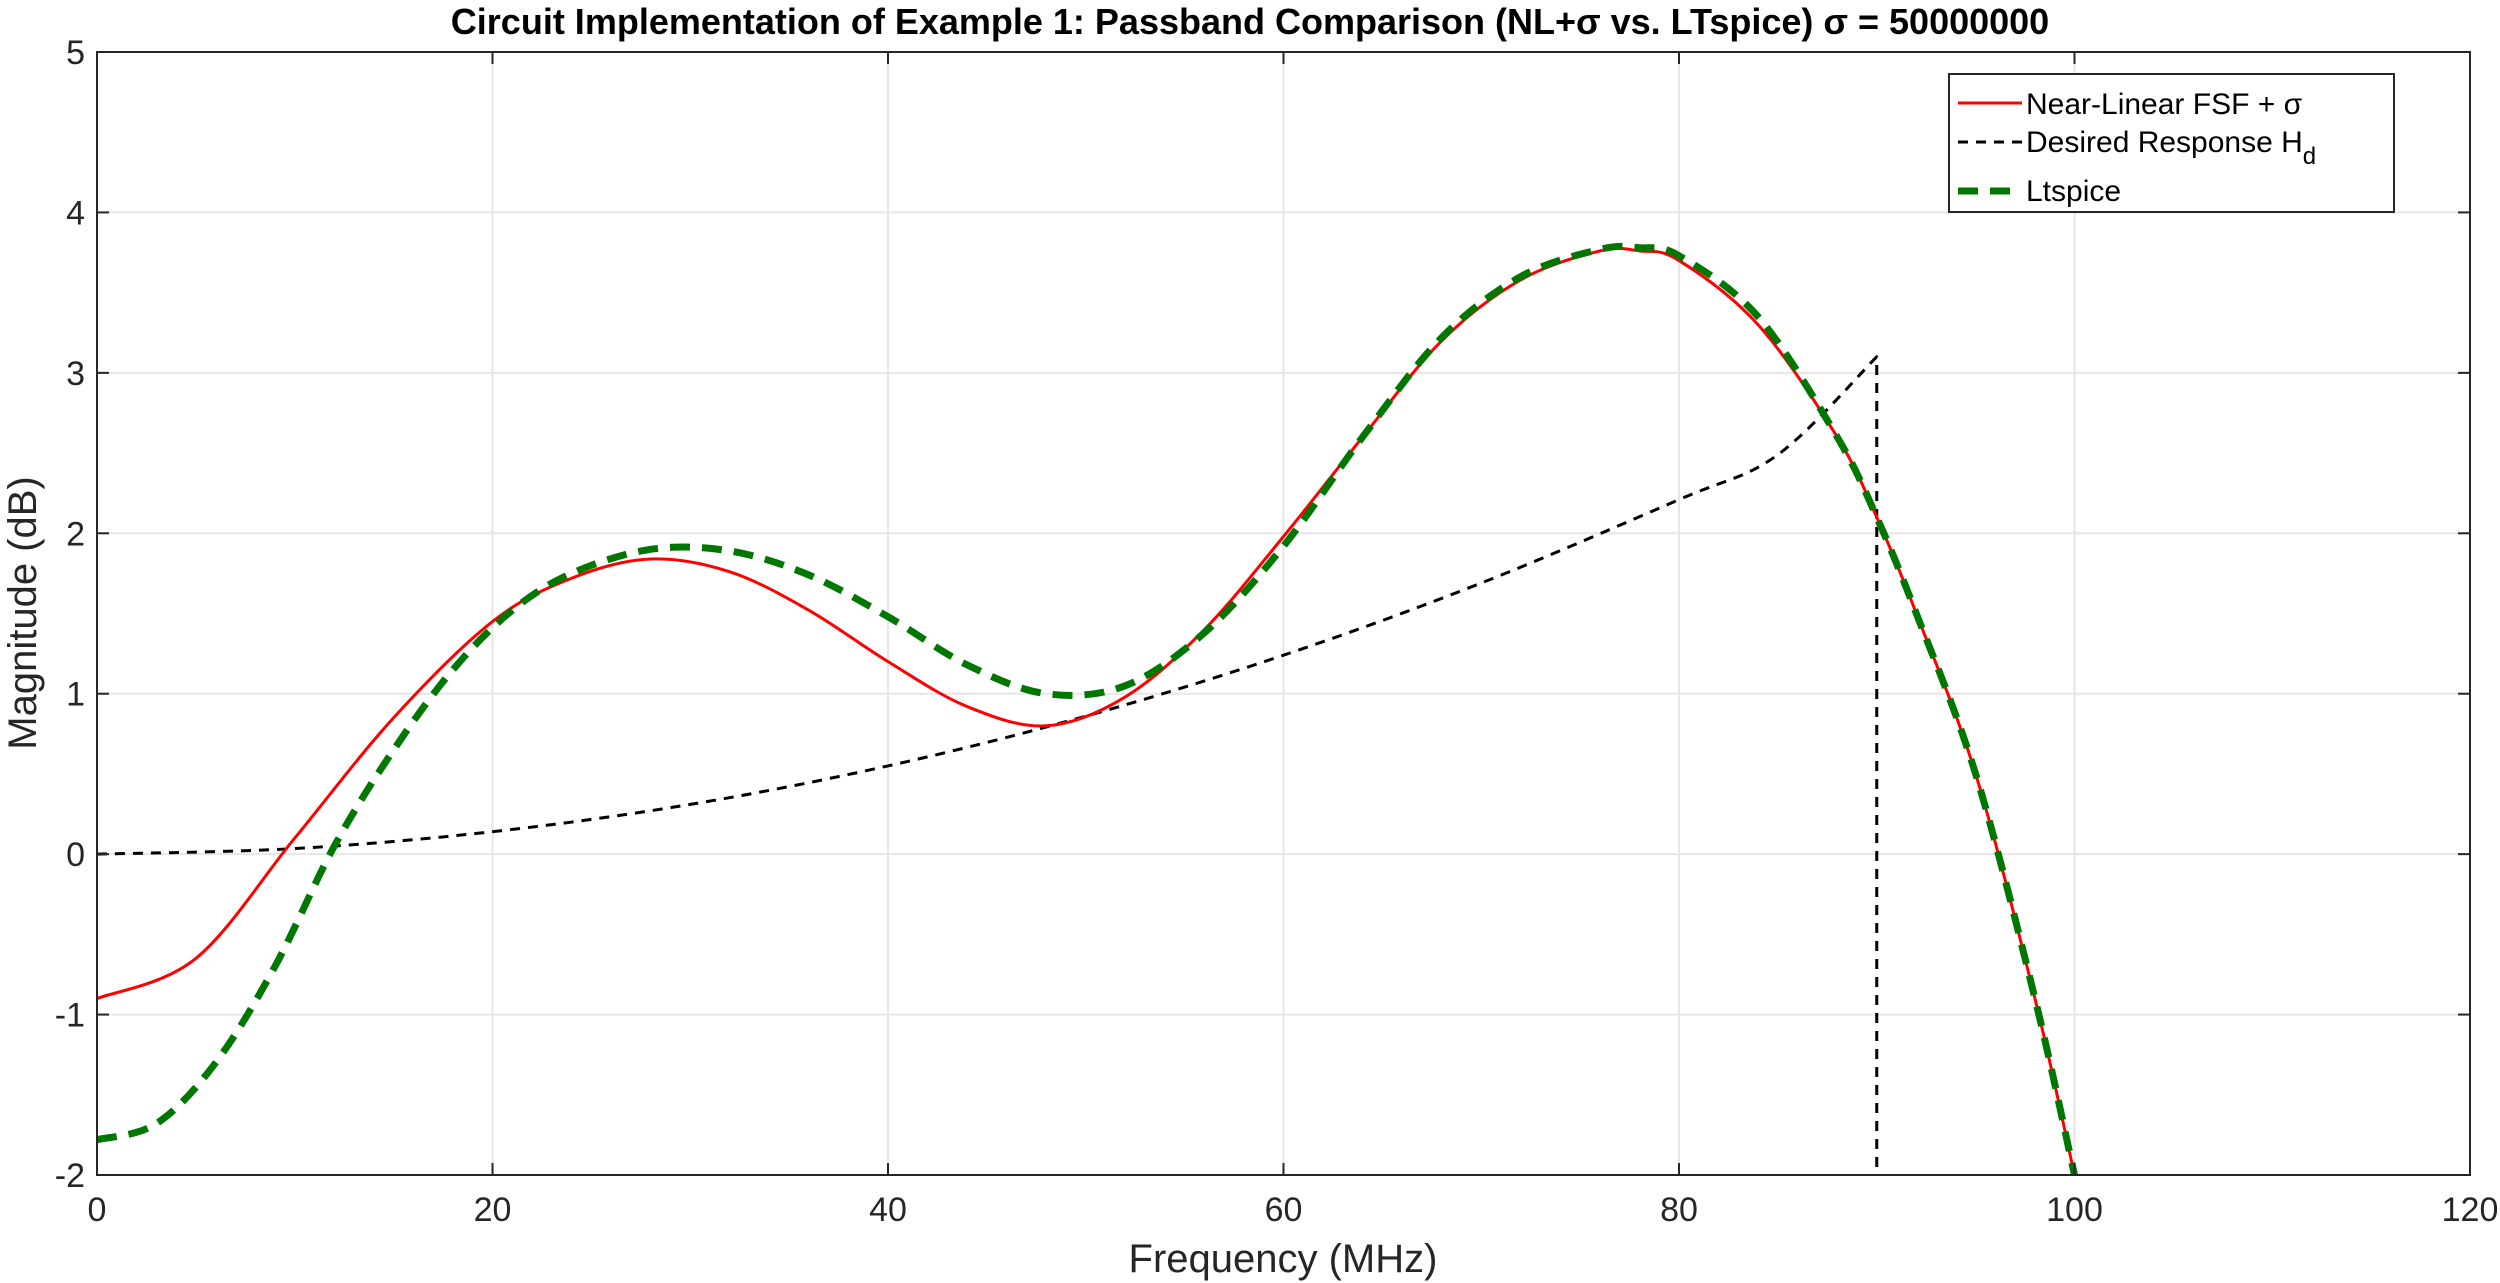  What do you see at coordinates (2309, 156) in the screenshot?
I see `legend-label-desired-response-sub: d` at bounding box center [2309, 156].